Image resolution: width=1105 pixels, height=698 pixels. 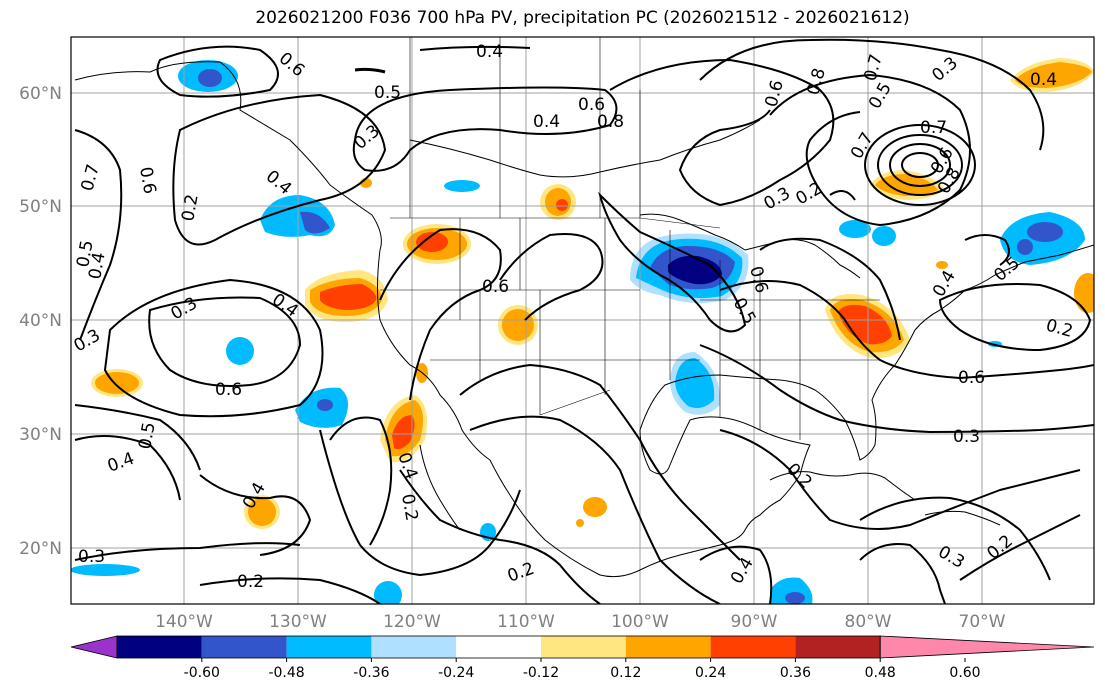 I want to click on lon-label: 120°W, so click(x=412, y=622).